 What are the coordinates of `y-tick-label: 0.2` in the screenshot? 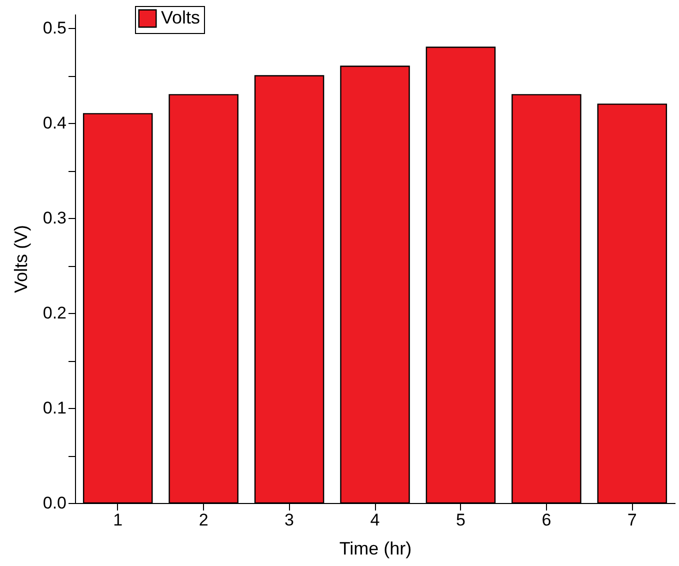 It's located at (54, 313).